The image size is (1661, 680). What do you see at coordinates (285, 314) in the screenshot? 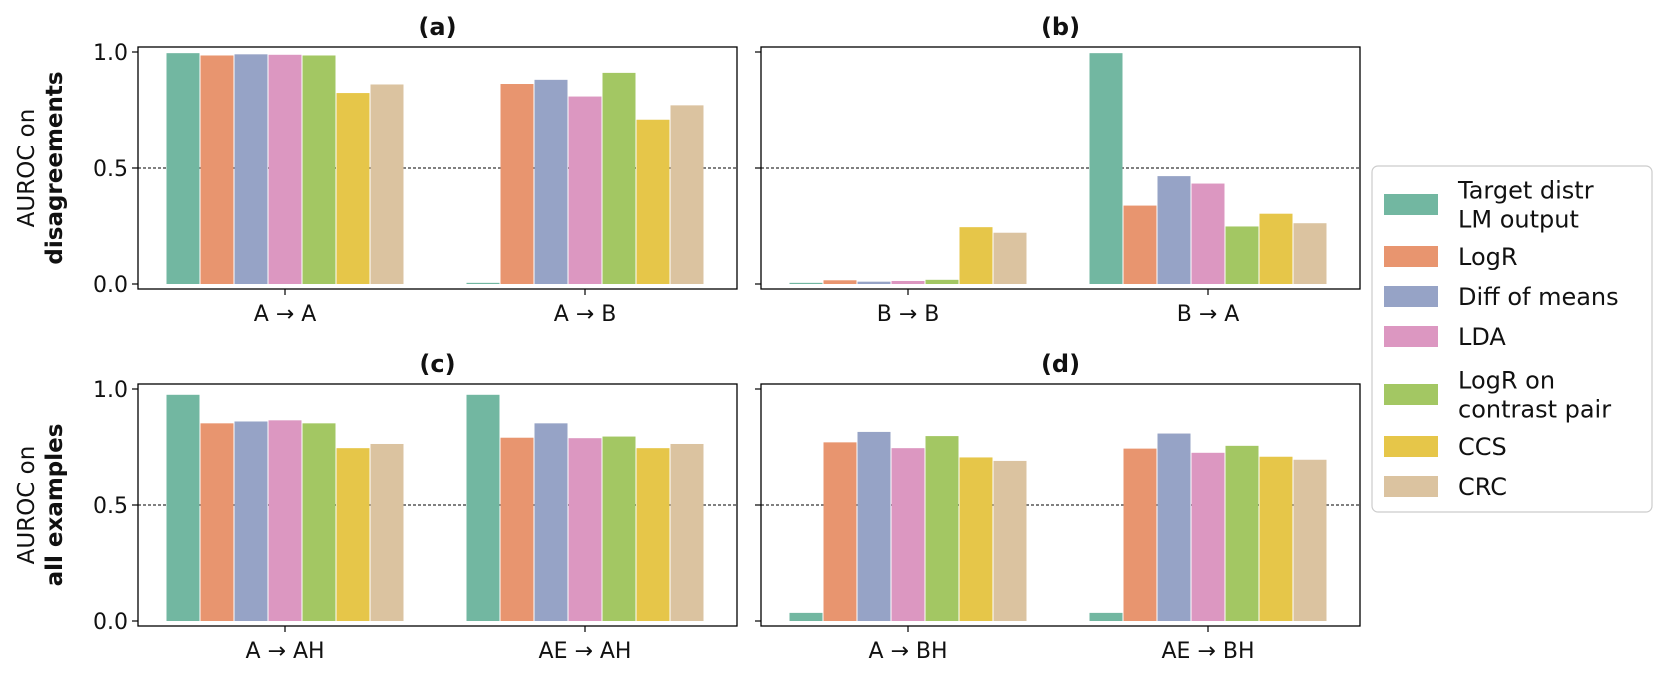
I see `x-tick-label: A → A` at bounding box center [285, 314].